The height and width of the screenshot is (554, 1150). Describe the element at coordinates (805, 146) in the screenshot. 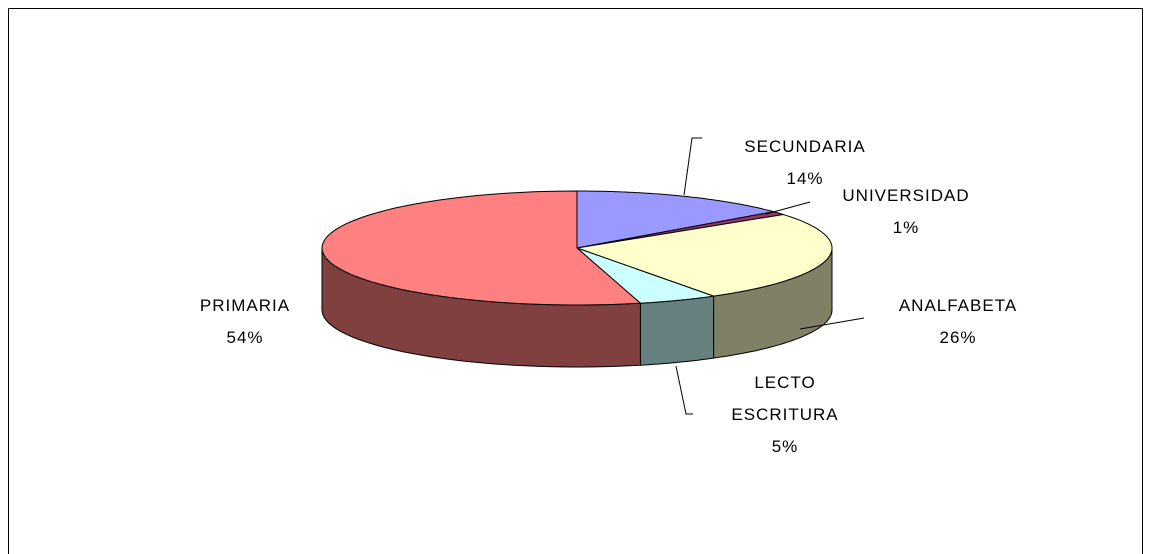

I see `category-label: SECUNDARIA` at that location.